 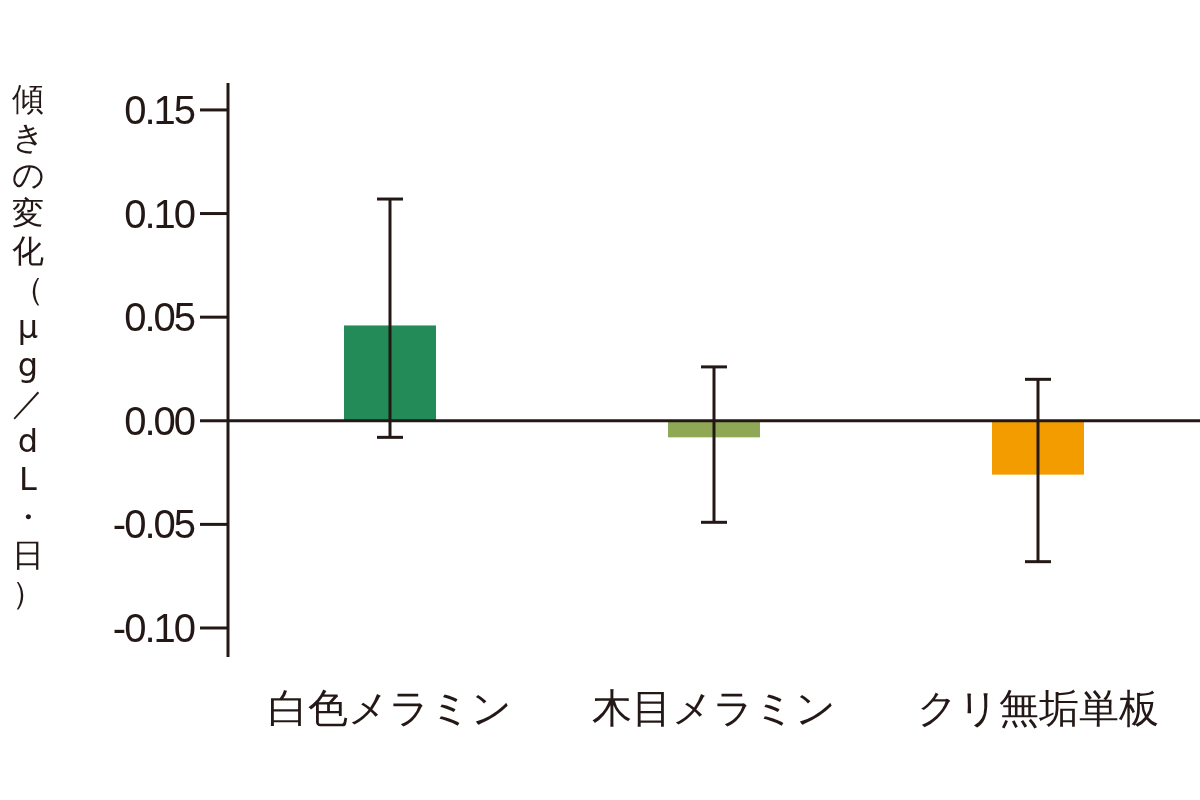 I want to click on y-tick-label: 0.15, so click(x=159, y=109).